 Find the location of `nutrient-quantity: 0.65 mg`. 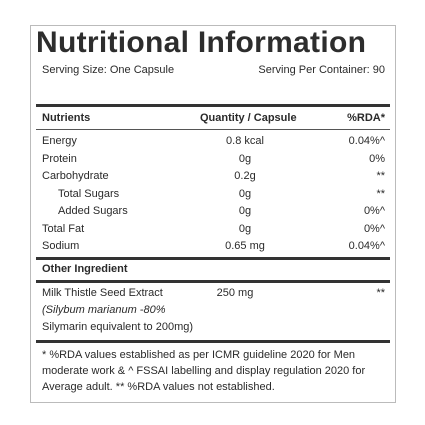

nutrient-quantity: 0.65 mg is located at coordinates (245, 246).